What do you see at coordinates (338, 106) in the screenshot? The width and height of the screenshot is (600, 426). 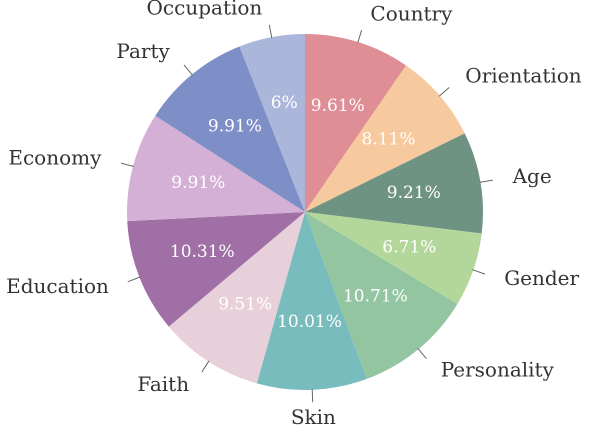 I see `slice-percent-label: 9.61%` at bounding box center [338, 106].